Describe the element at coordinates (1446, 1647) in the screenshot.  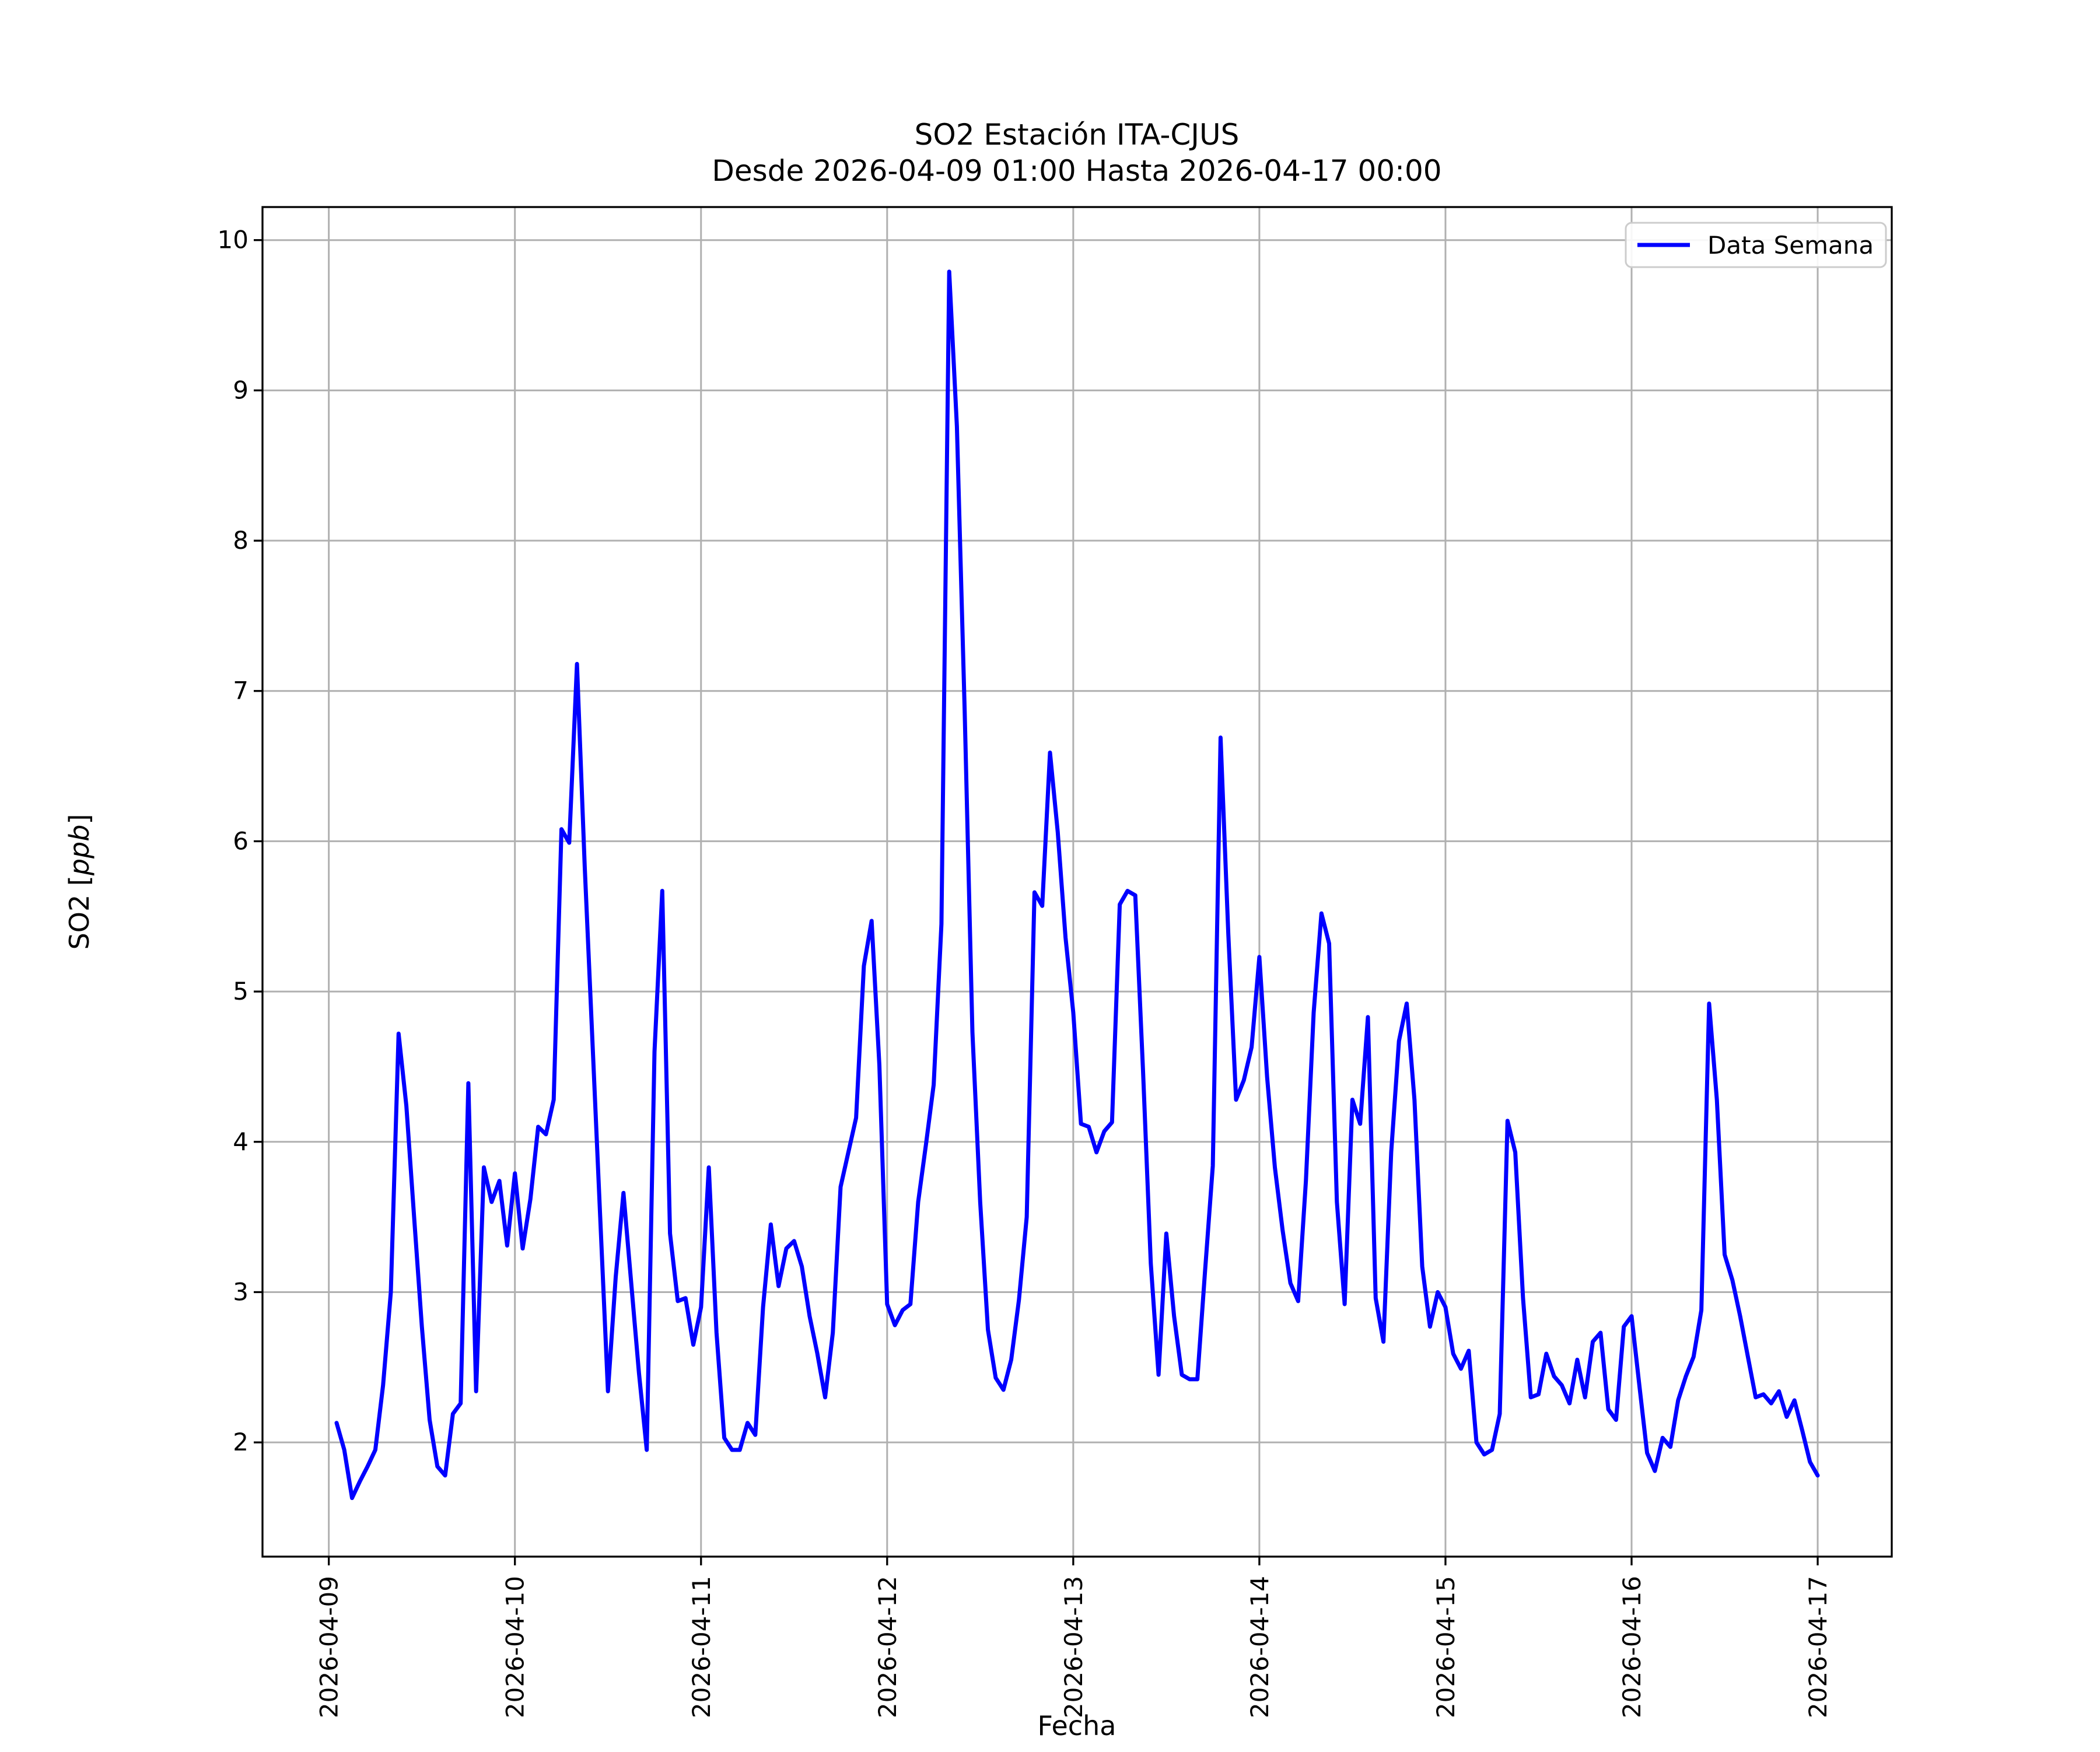
I see `x-tick-label-2026-04-15: 2026-04-15` at that location.